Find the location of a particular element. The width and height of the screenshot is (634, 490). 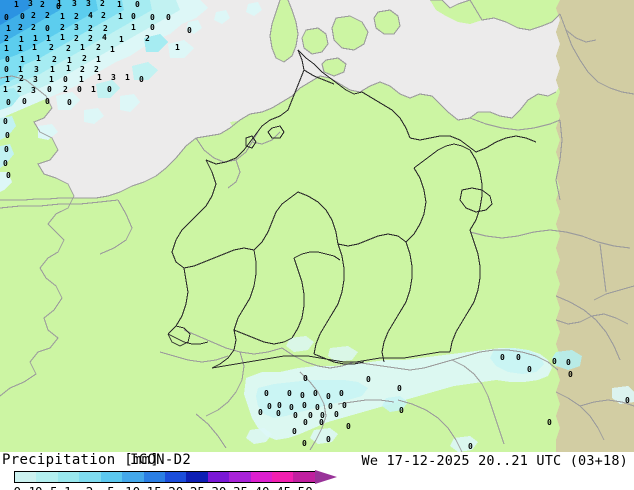

color-scale-overflow-arrow is located at coordinates (326, 477).